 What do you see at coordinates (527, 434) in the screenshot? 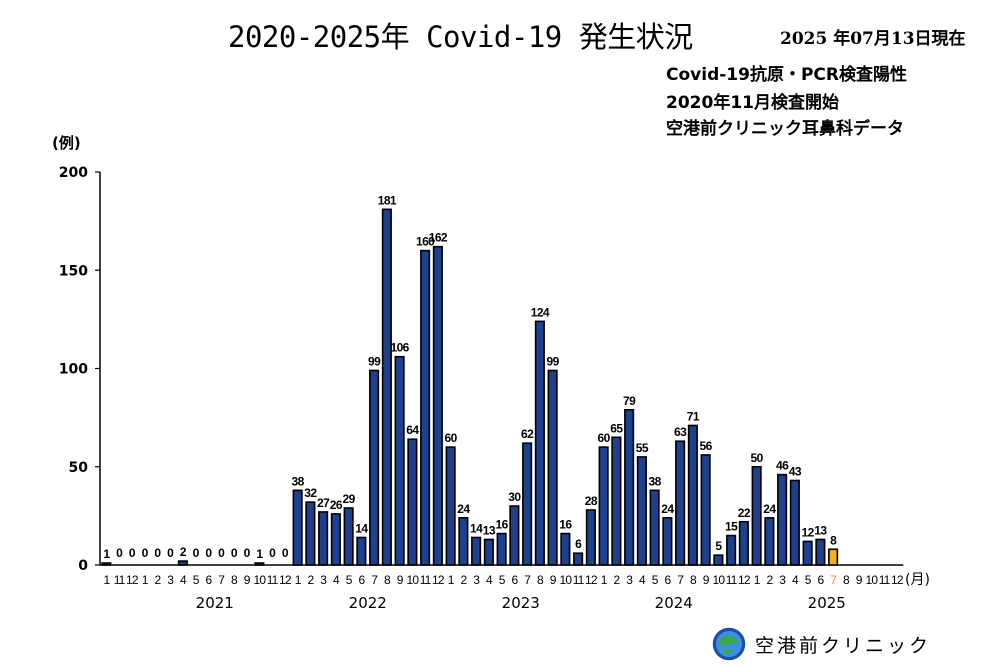
I see `data-label: 62` at bounding box center [527, 434].